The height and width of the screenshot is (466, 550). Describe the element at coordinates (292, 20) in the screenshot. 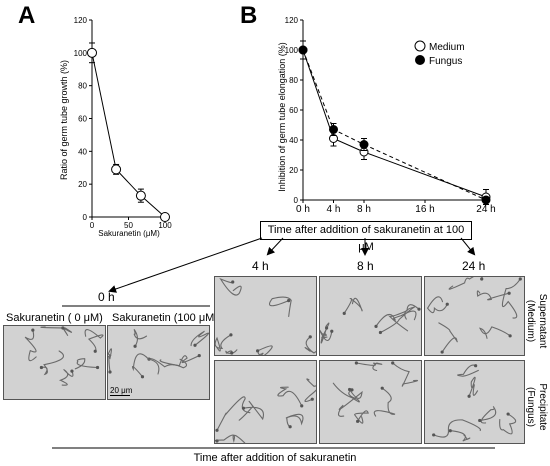

I see `panel-b-y-tick-label: 120` at that location.